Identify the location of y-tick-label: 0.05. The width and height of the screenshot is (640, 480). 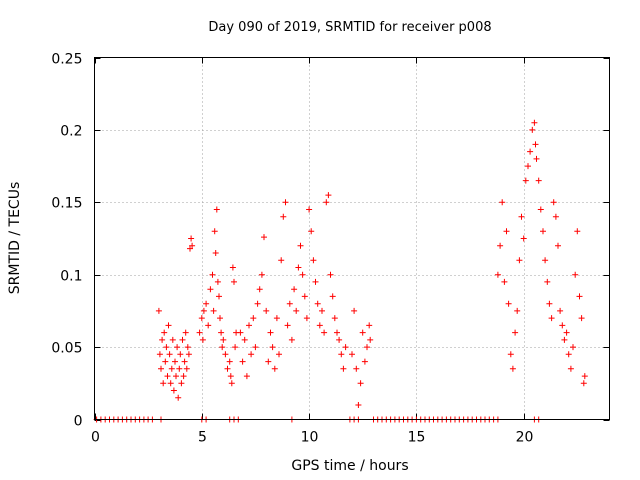
(66, 349).